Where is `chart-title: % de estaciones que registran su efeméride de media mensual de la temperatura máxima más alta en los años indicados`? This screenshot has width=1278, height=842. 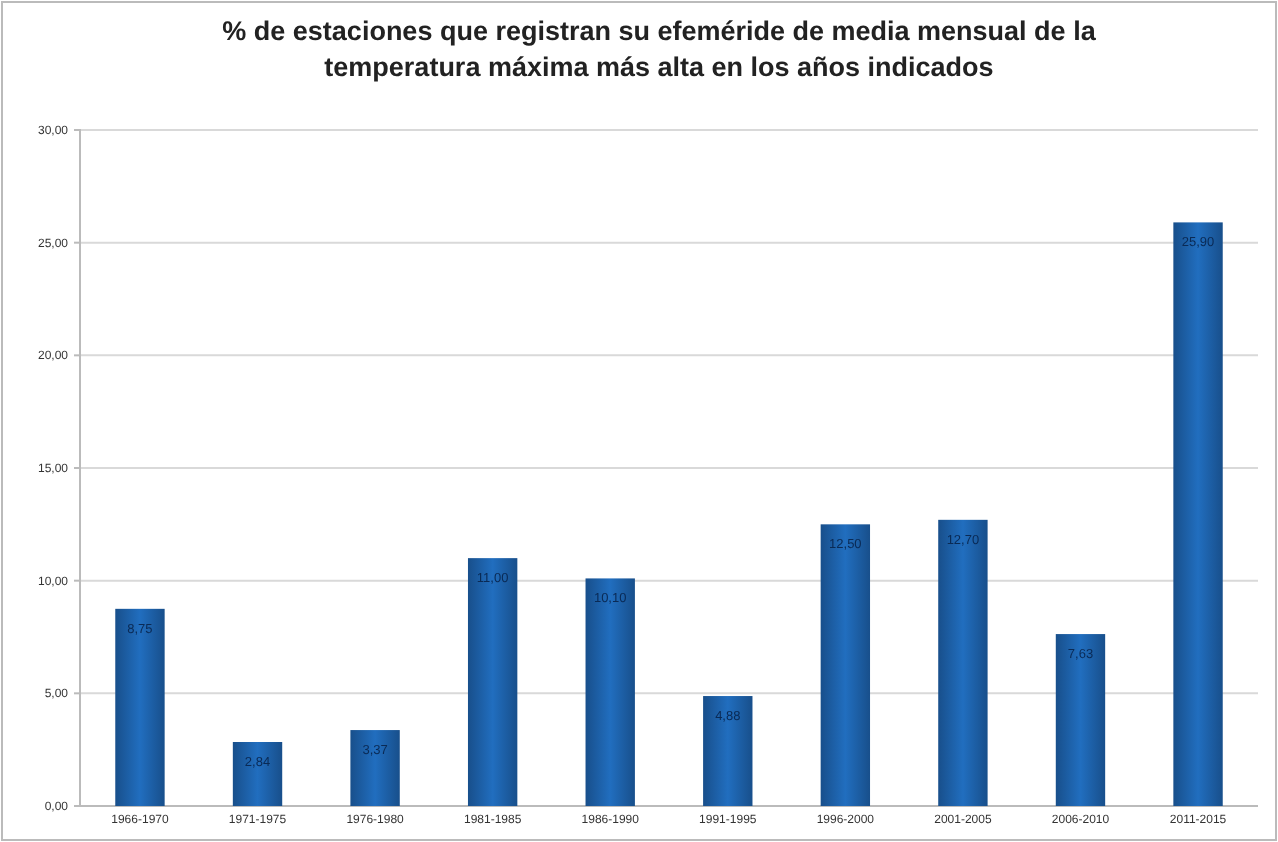 chart-title: % de estaciones que registran su efeméride de media mensual de la temperatura máxima más alta en los años indicados is located at coordinates (659, 49).